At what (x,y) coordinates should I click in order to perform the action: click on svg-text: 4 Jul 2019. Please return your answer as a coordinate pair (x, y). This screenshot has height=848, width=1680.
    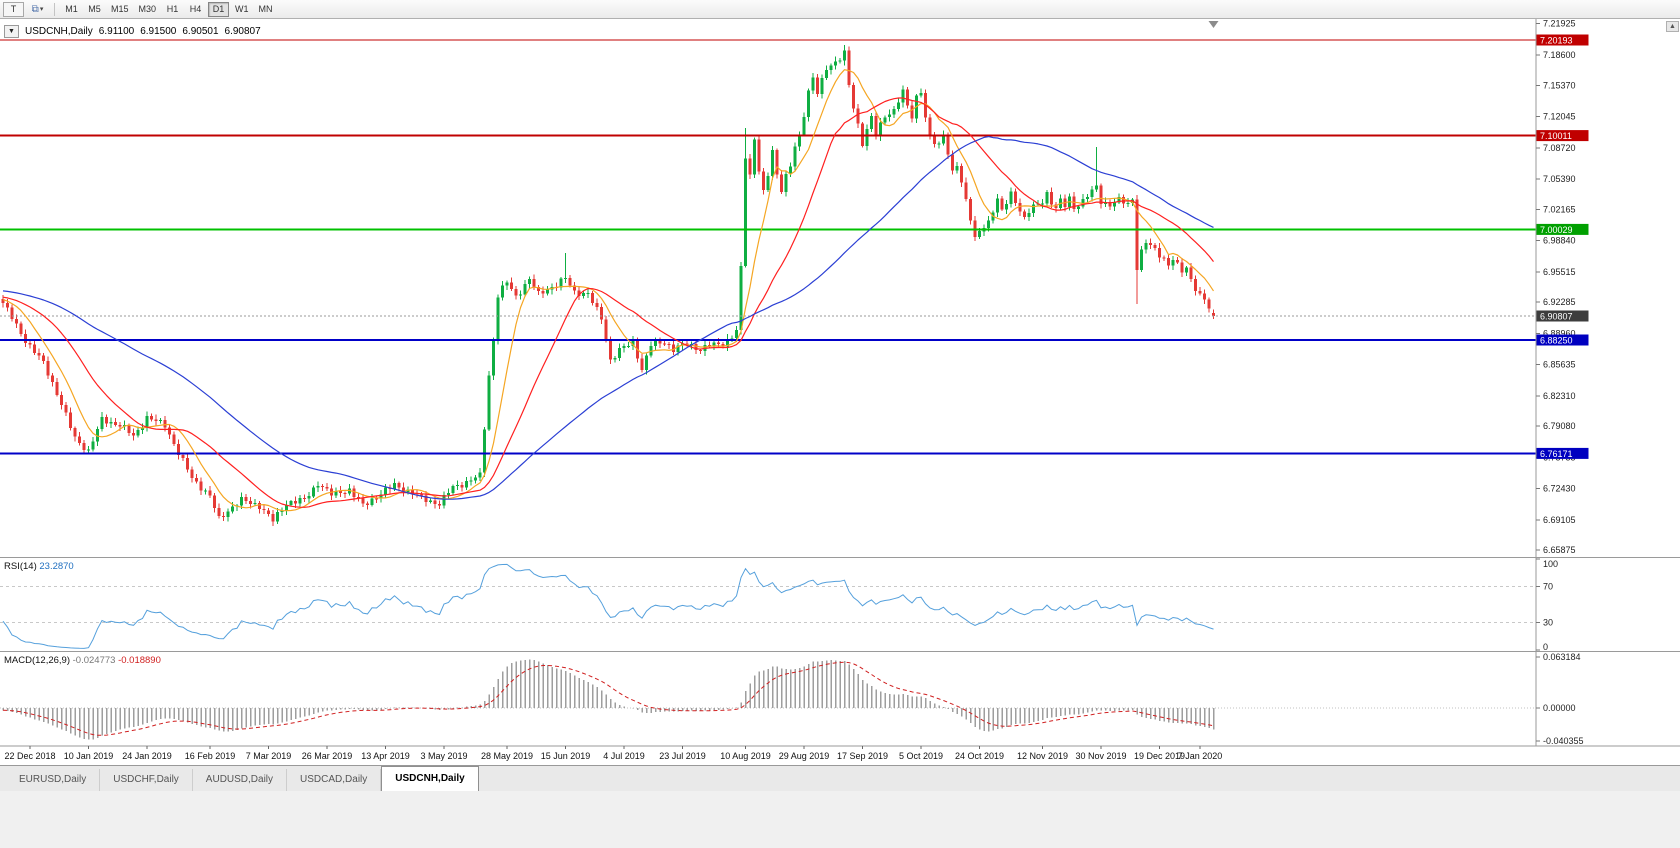
    Looking at the image, I should click on (624, 756).